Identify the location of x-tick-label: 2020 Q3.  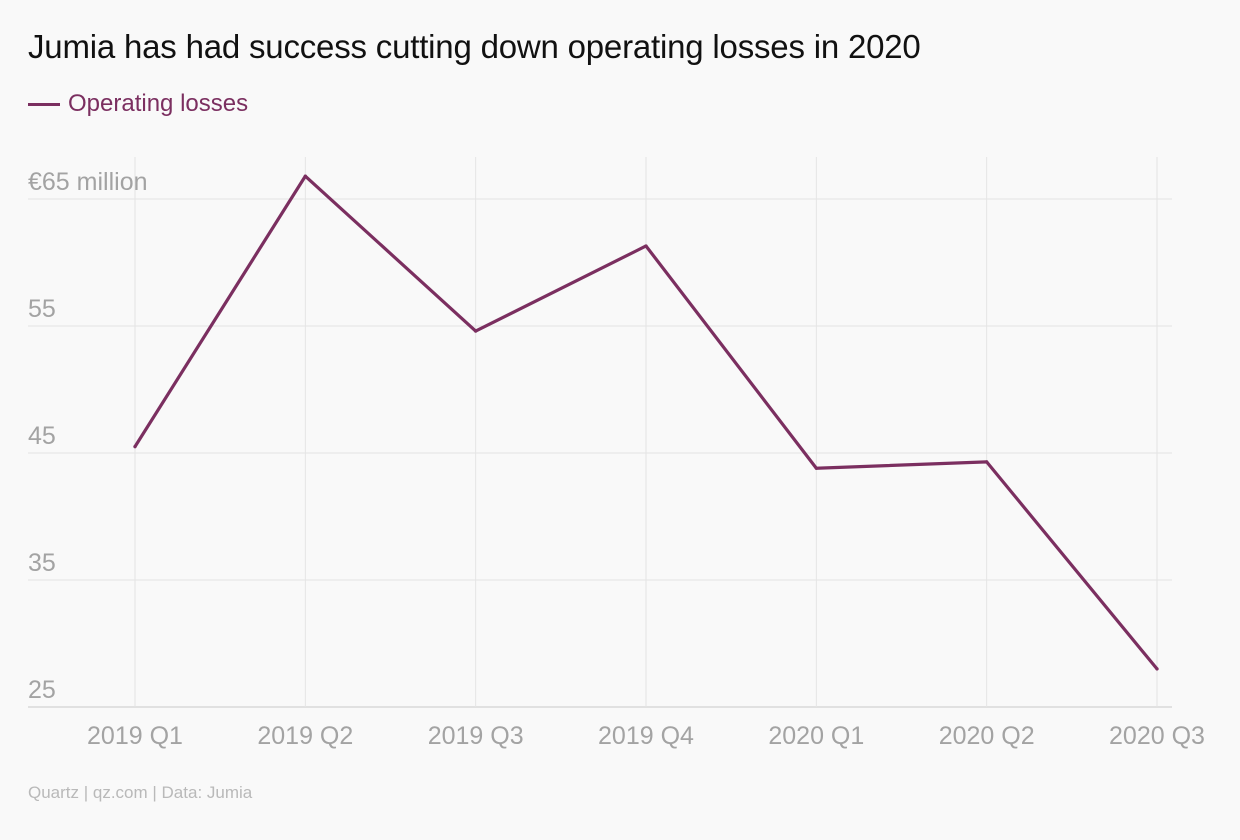
(1157, 736).